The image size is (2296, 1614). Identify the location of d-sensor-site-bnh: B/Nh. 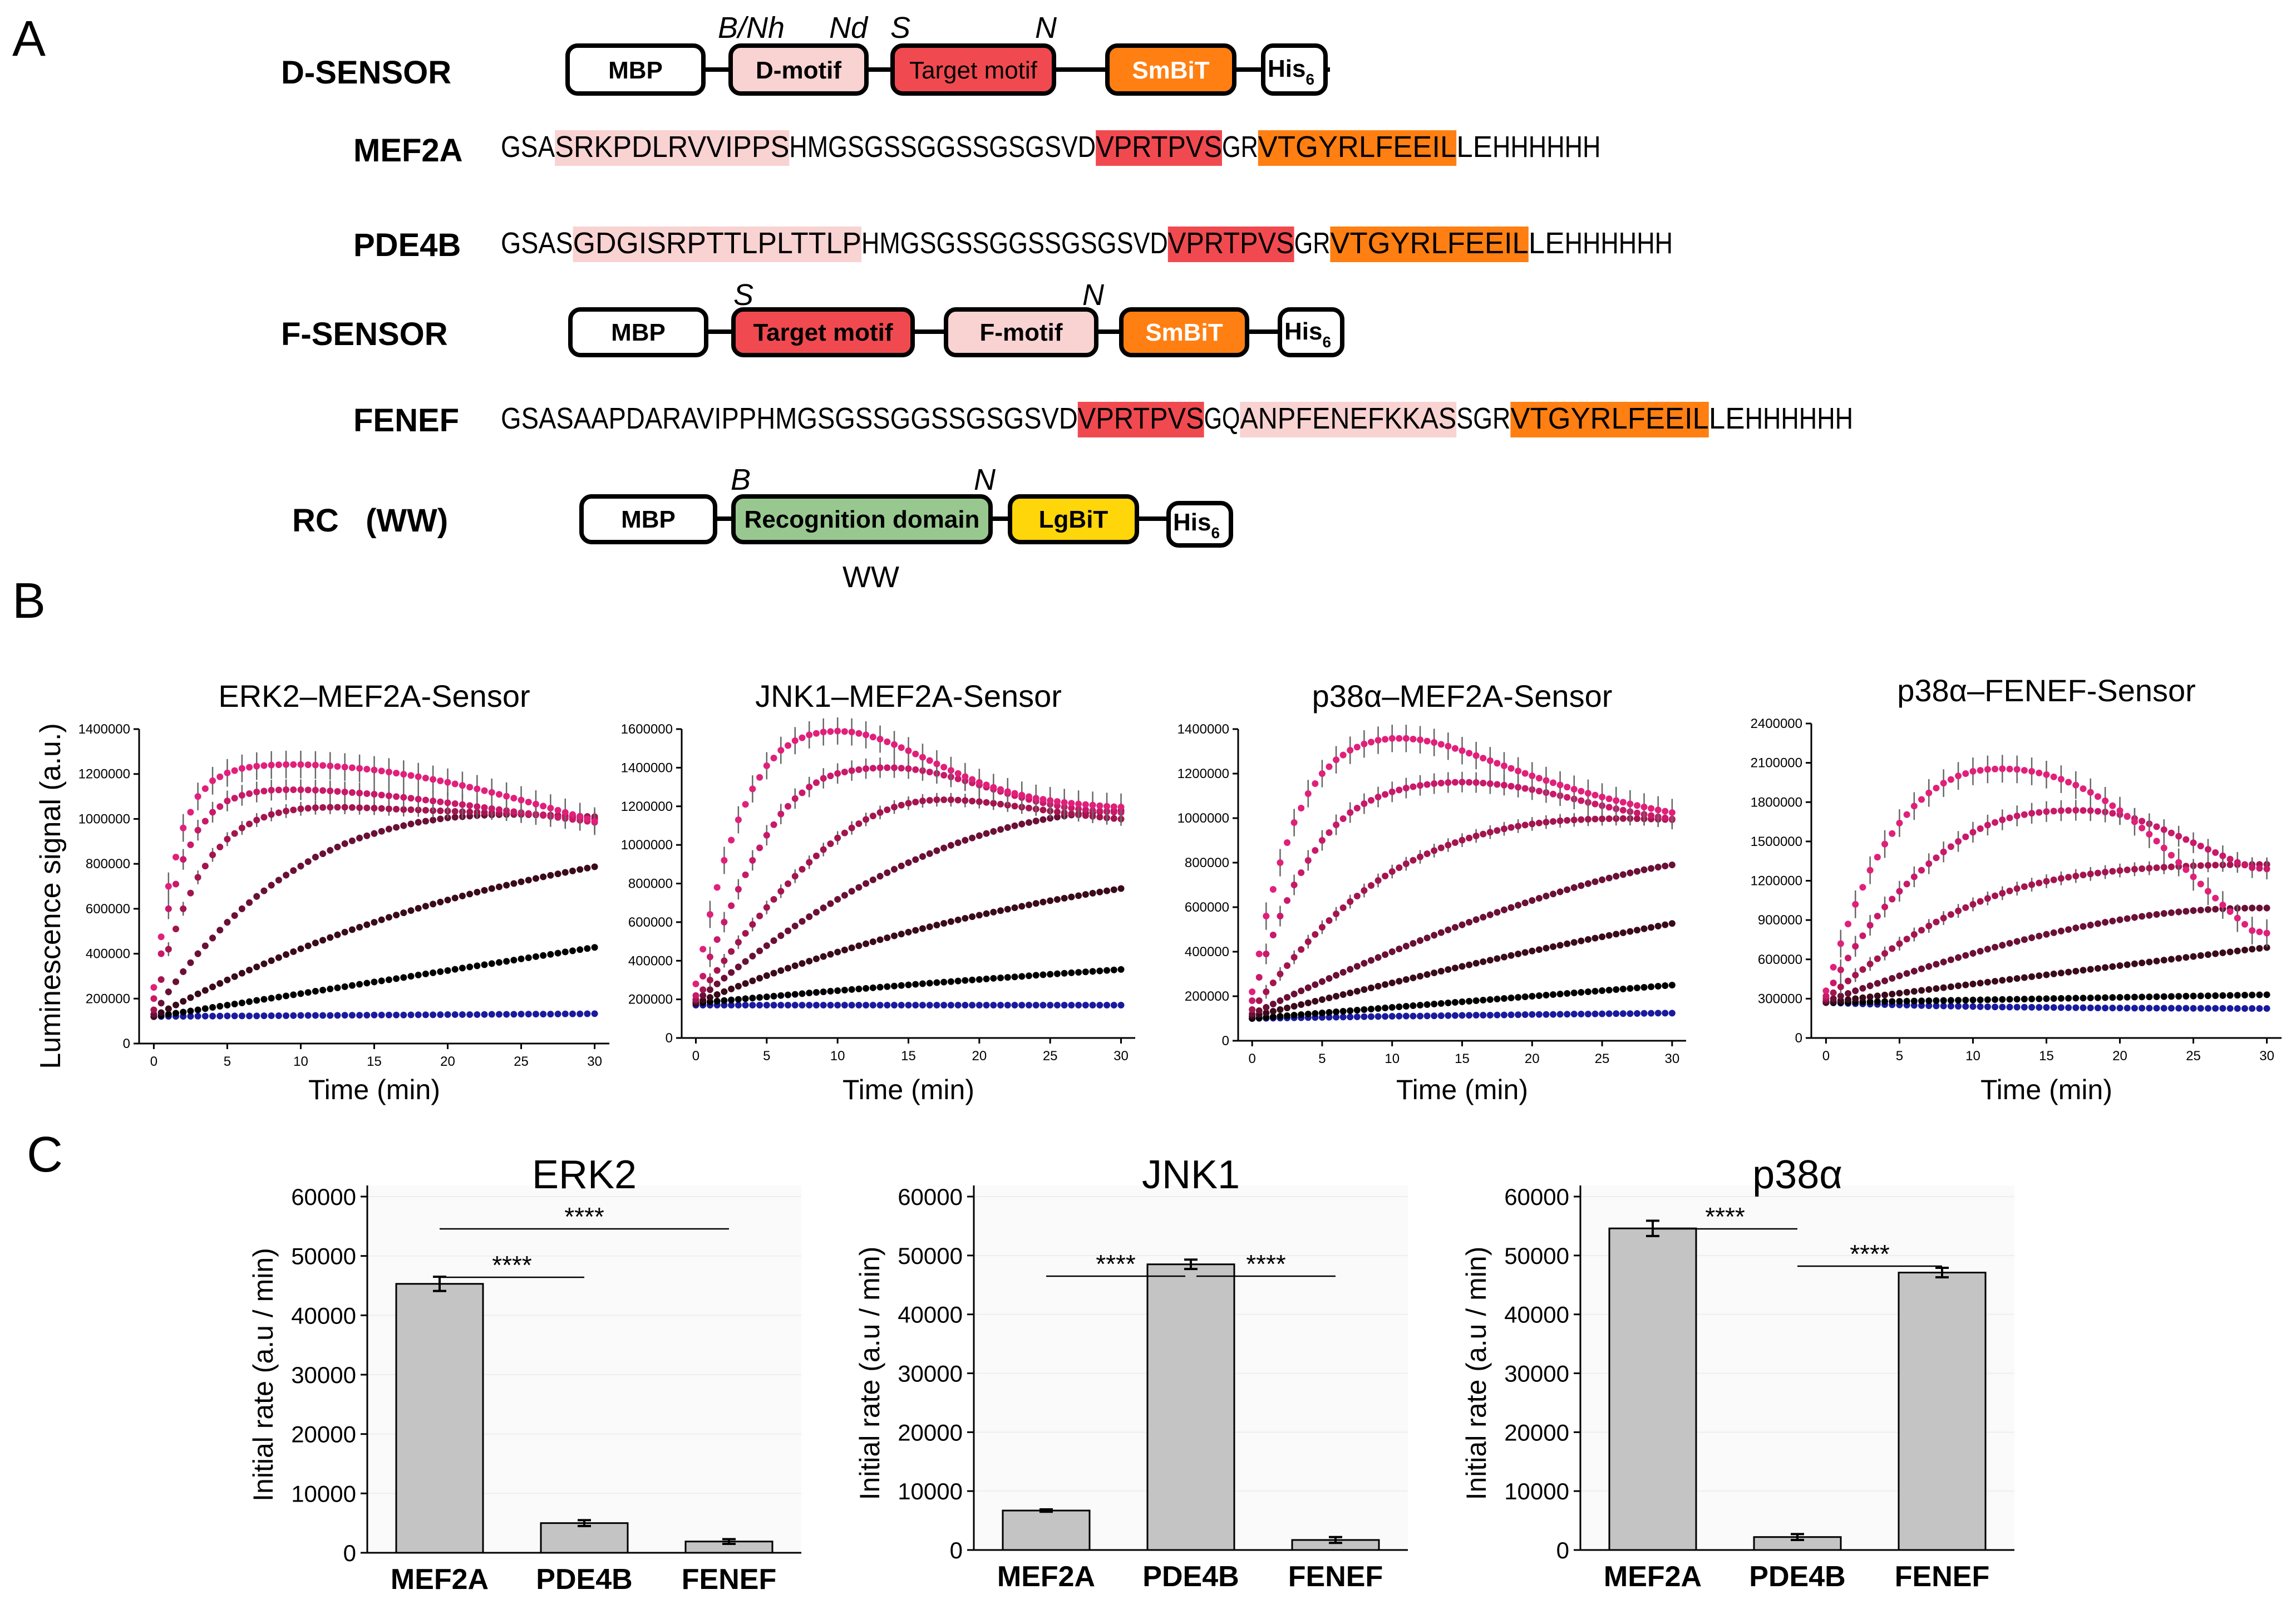
(751, 28).